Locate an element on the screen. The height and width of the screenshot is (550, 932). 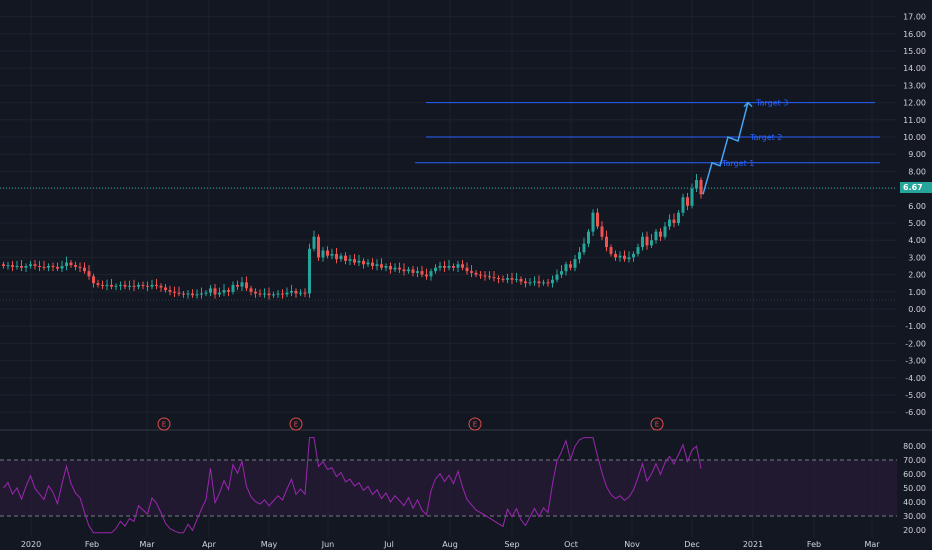
y-tick-label: -1.00 is located at coordinates (915, 326).